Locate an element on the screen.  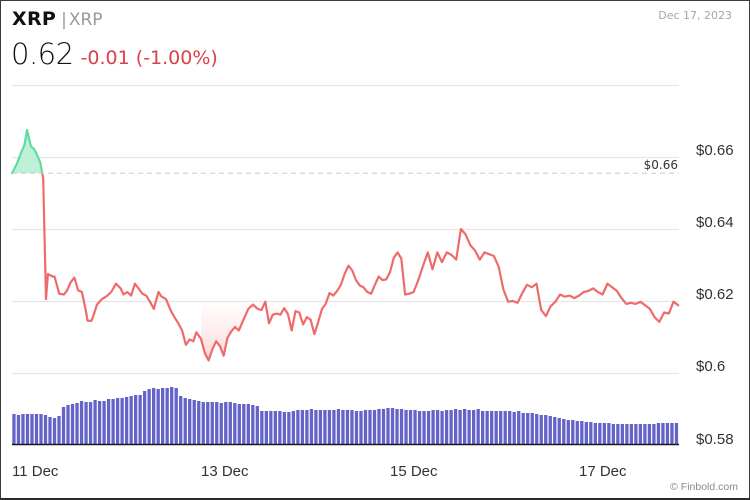
current-price: 0.62 is located at coordinates (42, 54).